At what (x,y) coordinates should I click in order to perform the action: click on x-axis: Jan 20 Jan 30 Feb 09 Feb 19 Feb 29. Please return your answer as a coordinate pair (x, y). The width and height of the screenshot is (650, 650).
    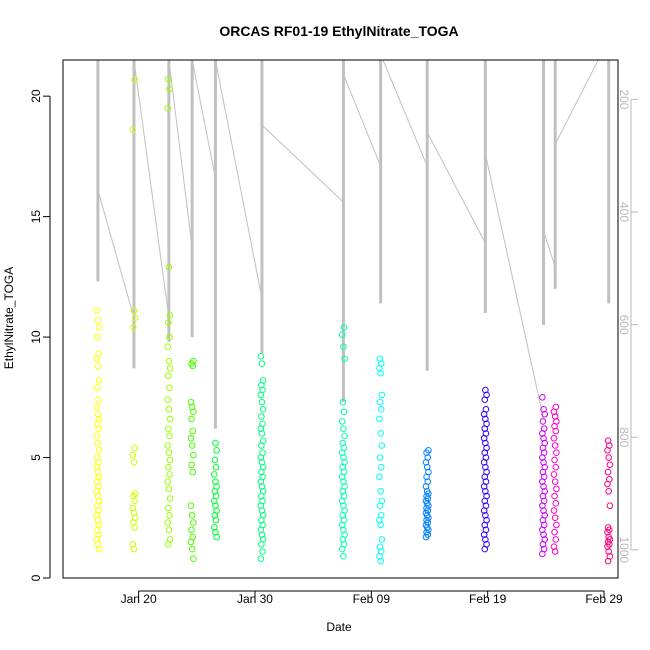
    Looking at the image, I should click on (372, 598).